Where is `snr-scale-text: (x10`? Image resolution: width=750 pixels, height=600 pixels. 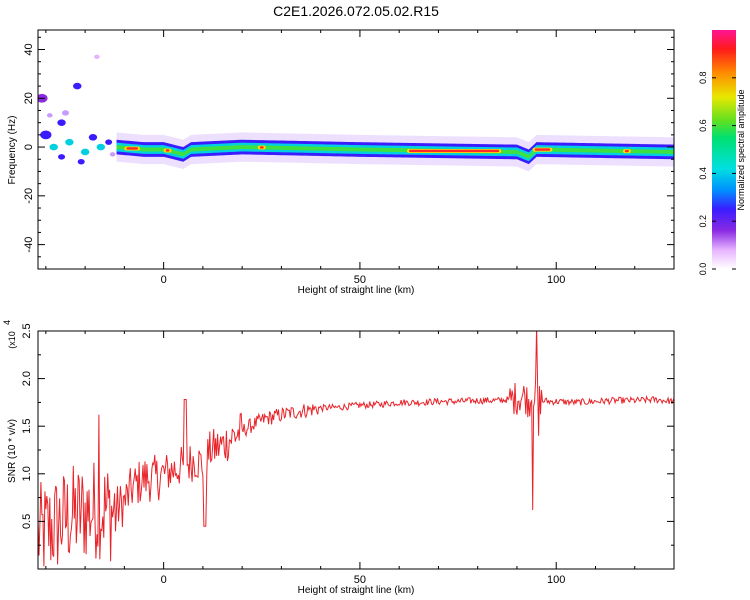 snr-scale-text: (x10 is located at coordinates (12, 340).